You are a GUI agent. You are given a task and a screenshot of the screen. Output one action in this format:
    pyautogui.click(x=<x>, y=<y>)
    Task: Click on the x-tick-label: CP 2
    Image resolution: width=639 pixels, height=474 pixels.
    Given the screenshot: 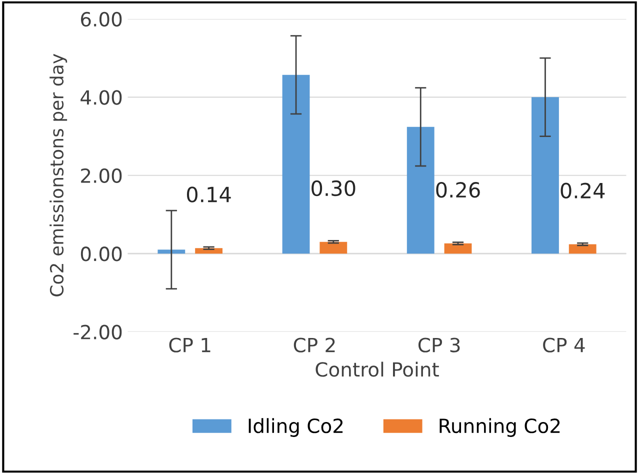 What is the action you would take?
    pyautogui.click(x=314, y=345)
    